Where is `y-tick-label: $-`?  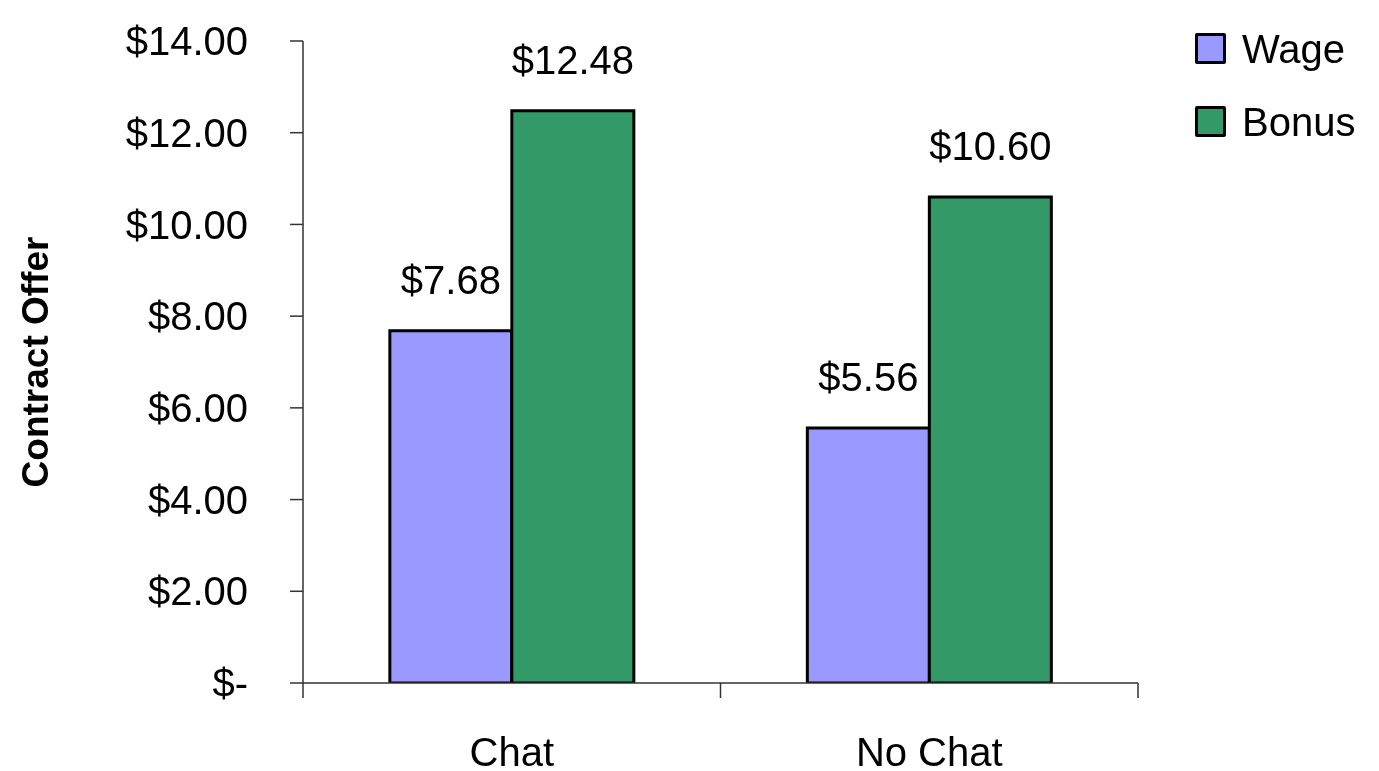 y-tick-label: $- is located at coordinates (230, 683).